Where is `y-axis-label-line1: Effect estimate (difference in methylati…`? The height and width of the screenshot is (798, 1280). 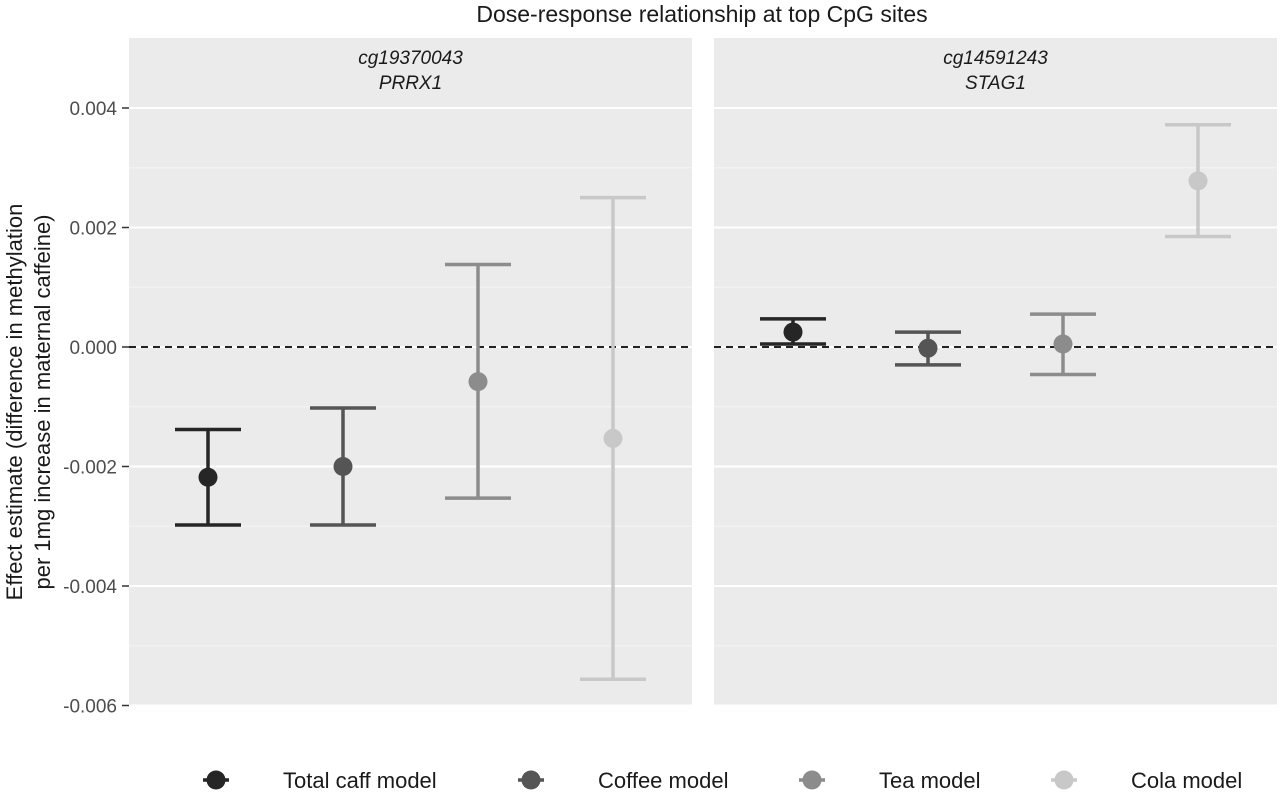
y-axis-label-line1: Effect estimate (difference in methylati… is located at coordinates (14, 402).